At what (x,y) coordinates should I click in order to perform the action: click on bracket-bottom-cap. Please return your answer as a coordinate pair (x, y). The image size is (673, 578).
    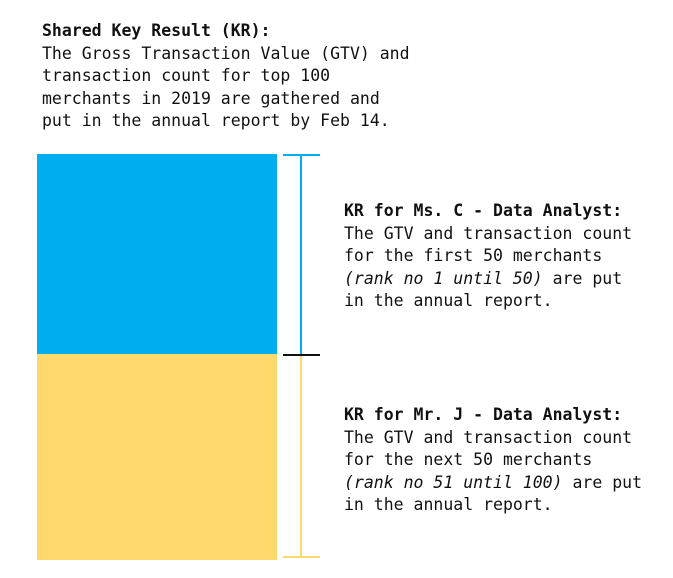
    Looking at the image, I should click on (301, 557).